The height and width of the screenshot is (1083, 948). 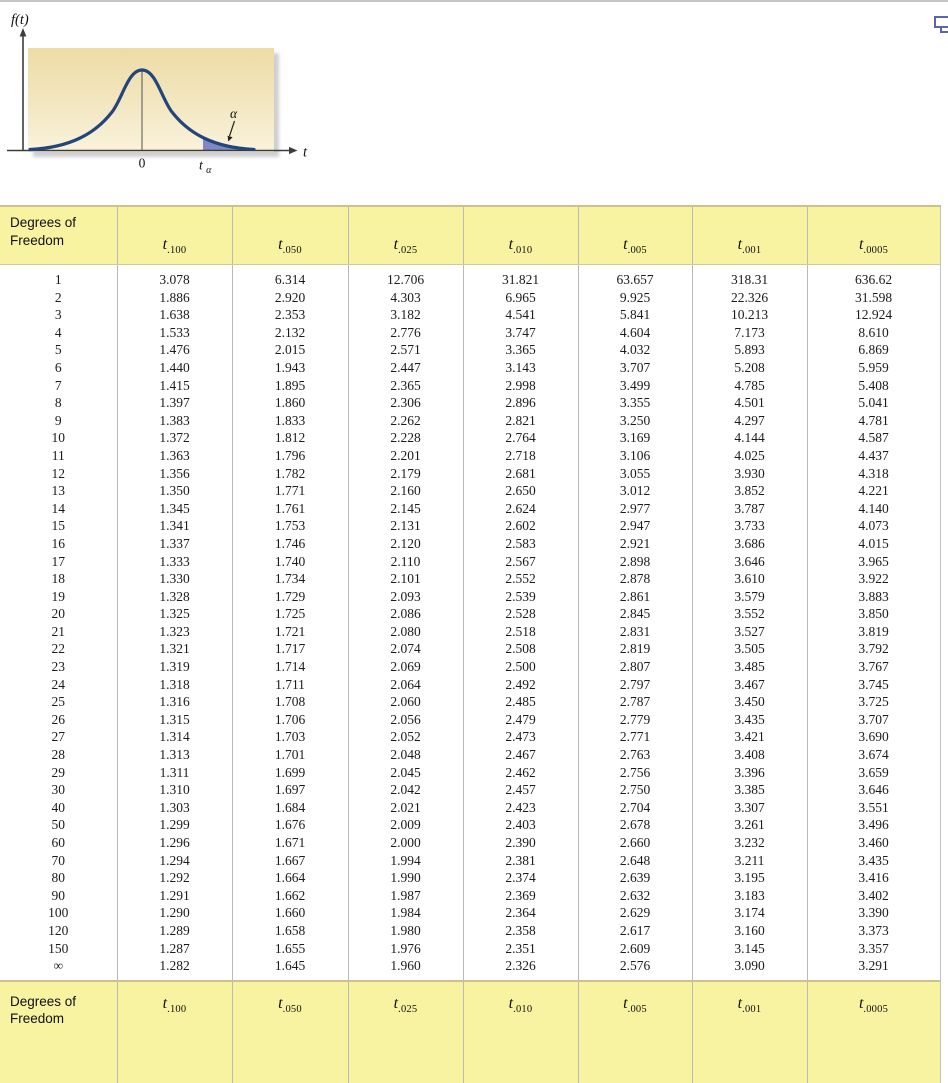 I want to click on t-value-cell: 9.925, so click(x=634, y=297).